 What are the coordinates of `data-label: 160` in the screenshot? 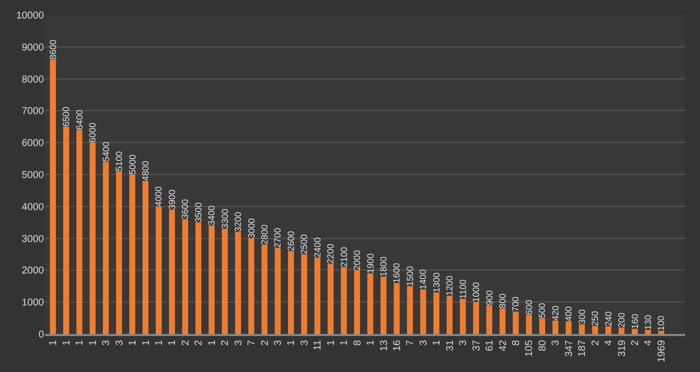 It's located at (635, 321).